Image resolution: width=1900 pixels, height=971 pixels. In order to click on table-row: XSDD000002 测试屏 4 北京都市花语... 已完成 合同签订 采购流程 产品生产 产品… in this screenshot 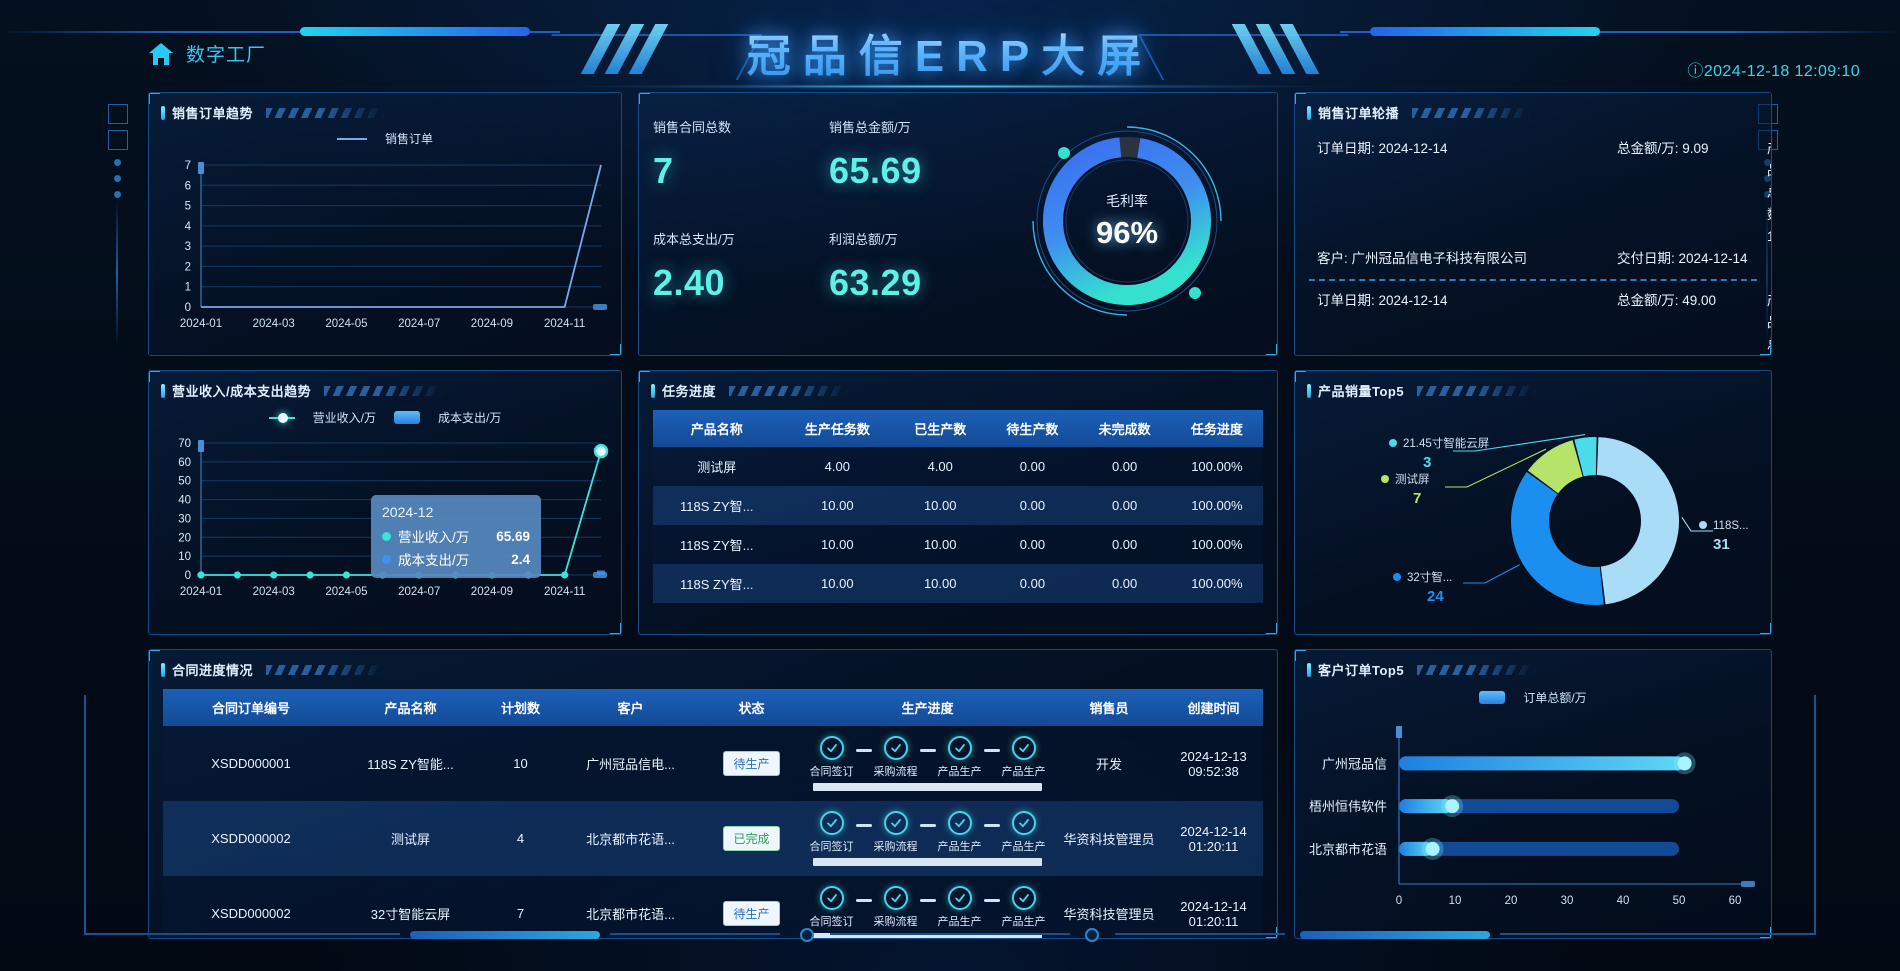, I will do `click(713, 838)`.